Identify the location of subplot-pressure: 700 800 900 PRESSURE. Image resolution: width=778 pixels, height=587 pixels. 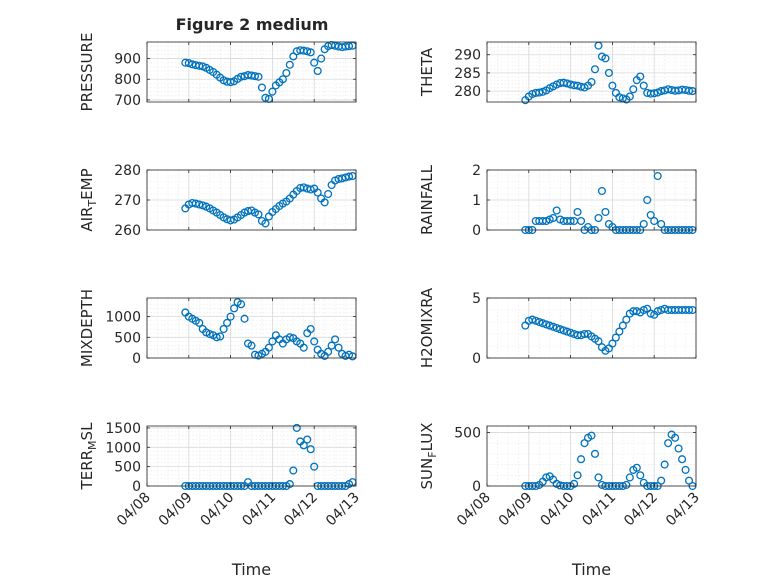
(217, 72).